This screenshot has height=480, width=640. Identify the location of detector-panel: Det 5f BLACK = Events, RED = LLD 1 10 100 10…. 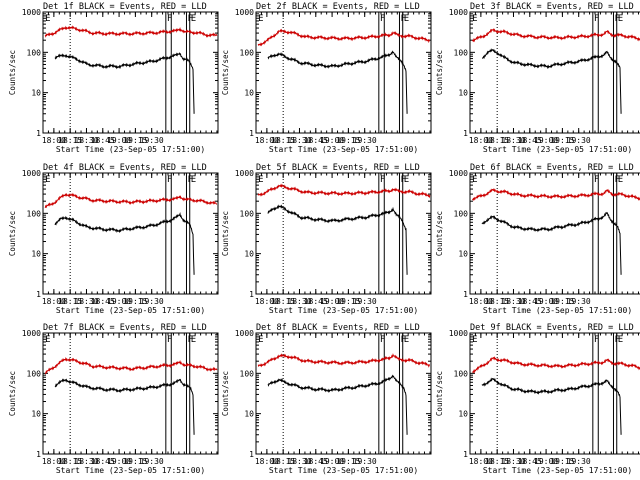
(326, 239).